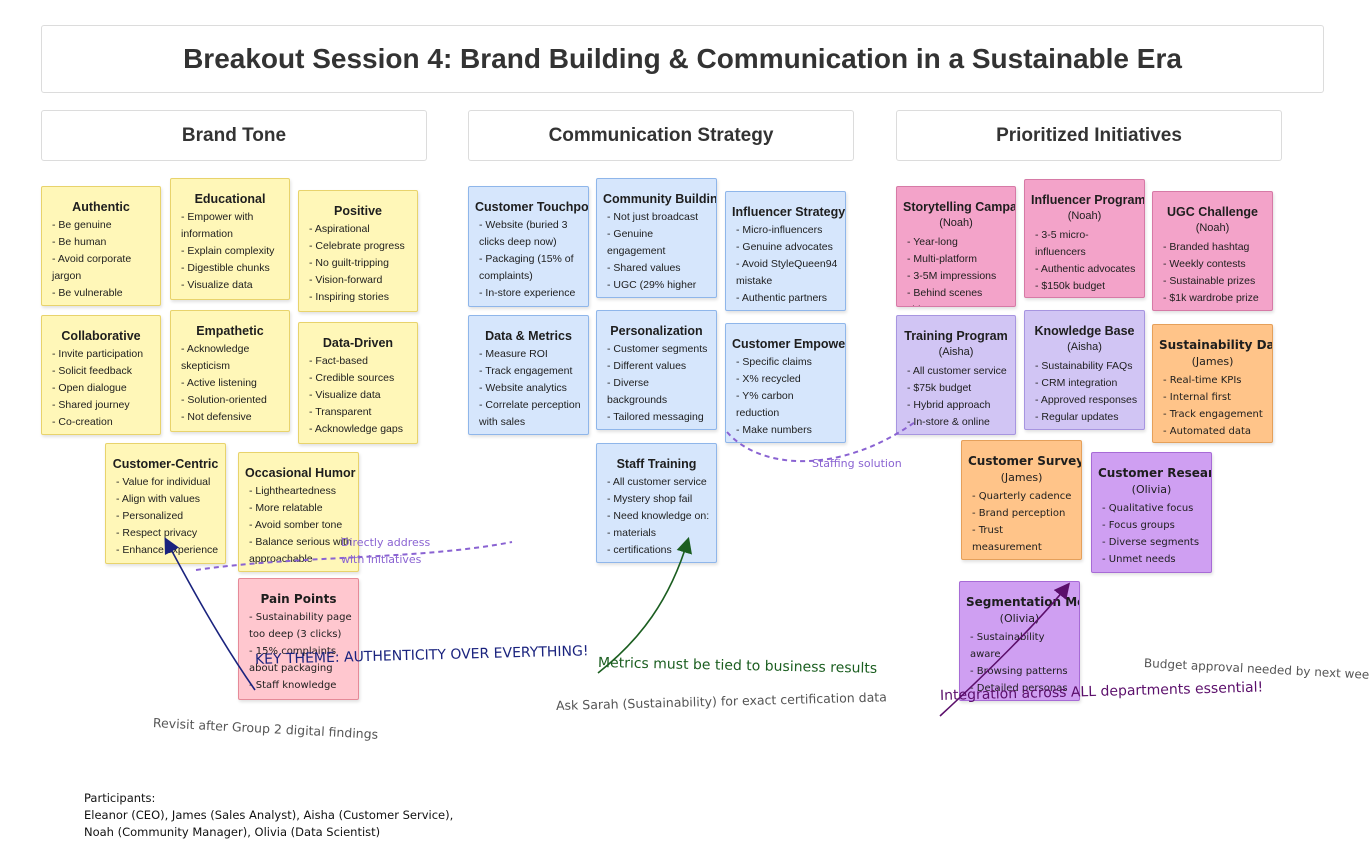 The image size is (1369, 854). I want to click on note-item: - Shared journey, so click(91, 405).